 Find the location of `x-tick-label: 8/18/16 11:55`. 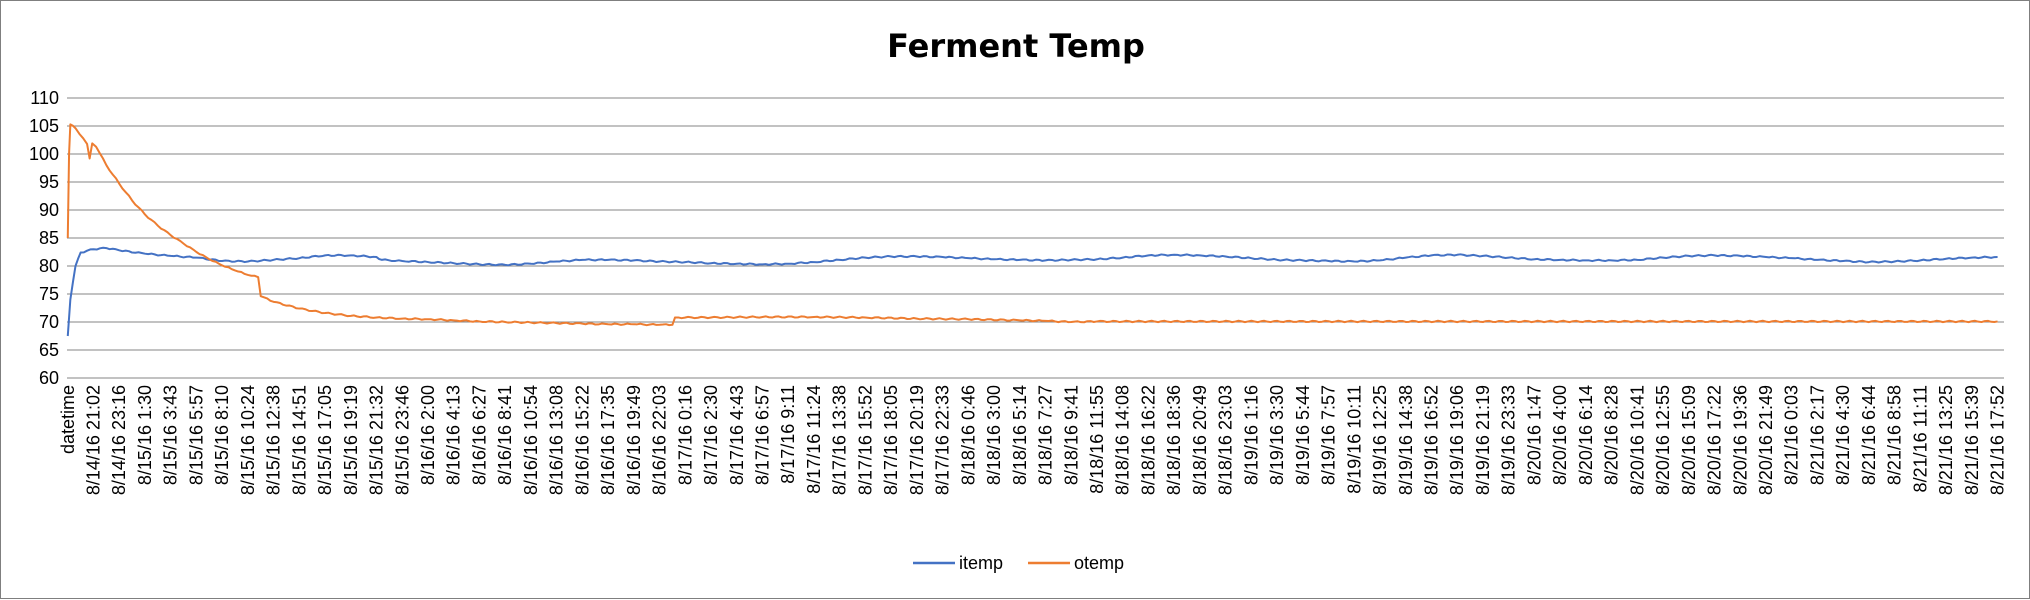

x-tick-label: 8/18/16 11:55 is located at coordinates (1097, 439).